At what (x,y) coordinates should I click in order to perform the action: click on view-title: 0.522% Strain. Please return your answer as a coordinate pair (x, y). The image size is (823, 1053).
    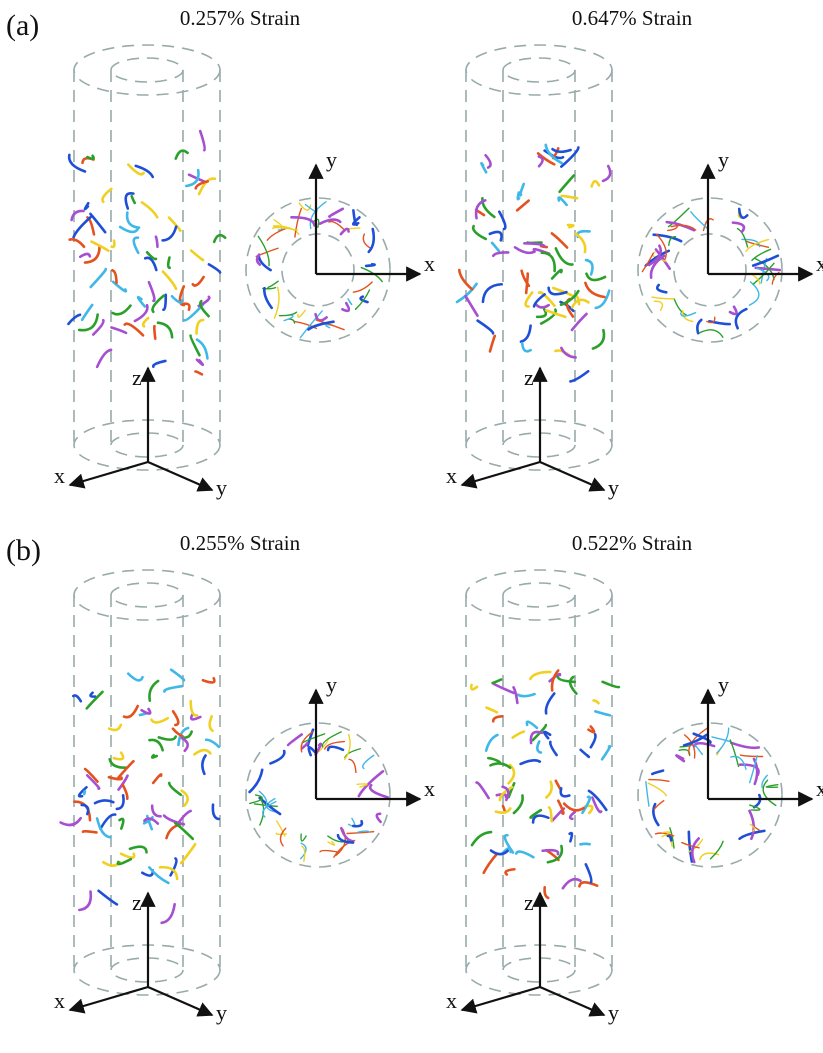
    Looking at the image, I should click on (632, 543).